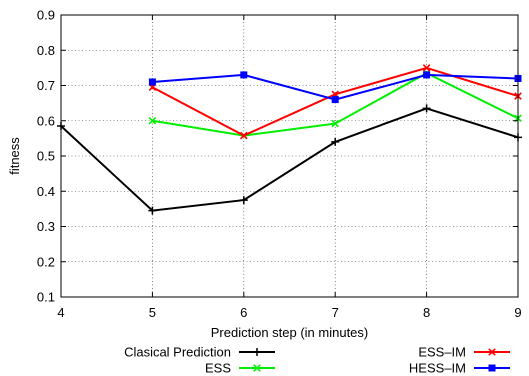 This screenshot has width=529, height=376. Describe the element at coordinates (60, 312) in the screenshot. I see `x-tick-label: 4` at that location.